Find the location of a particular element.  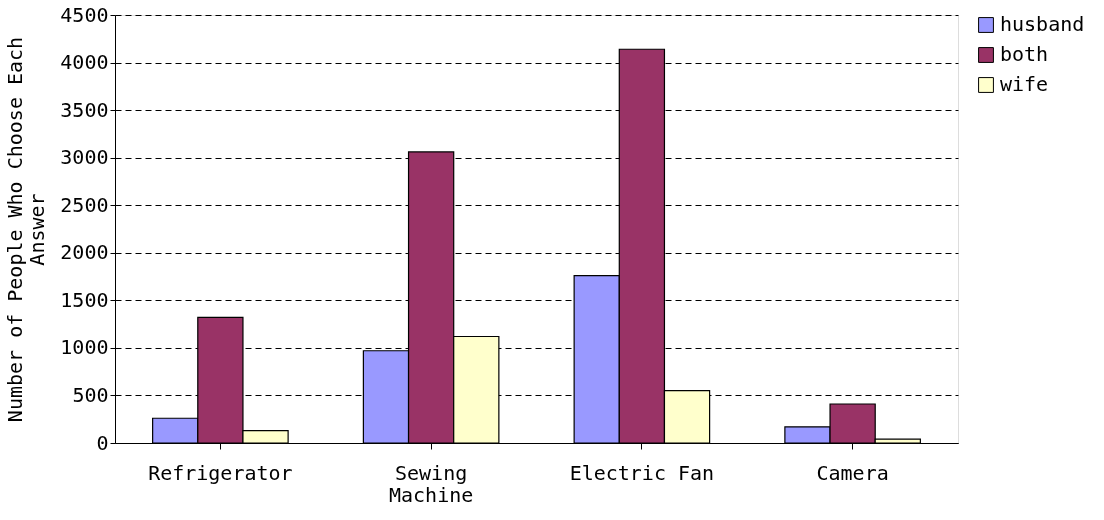

y-axis-title: Number of People Who Choose Each Answer is located at coordinates (26, 229).